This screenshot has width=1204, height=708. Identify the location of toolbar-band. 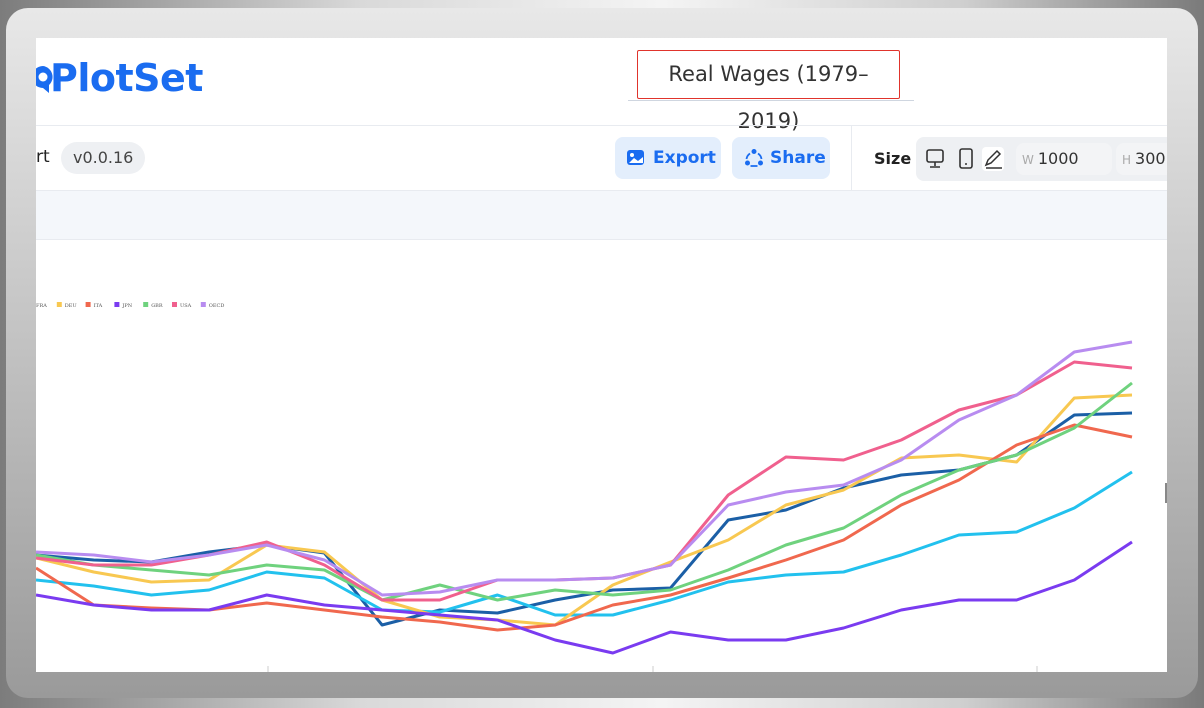
(601, 215).